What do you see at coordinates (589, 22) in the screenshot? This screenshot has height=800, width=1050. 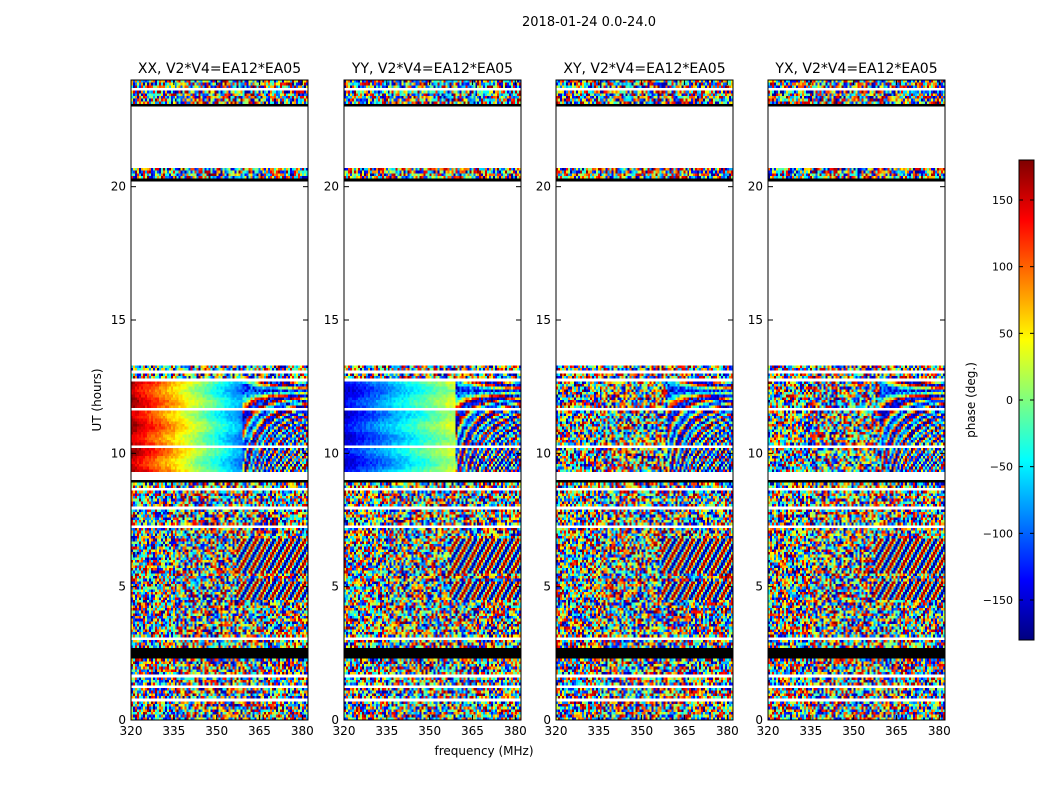 I see `suptitle: 2018-01-24 0.0-24.0` at bounding box center [589, 22].